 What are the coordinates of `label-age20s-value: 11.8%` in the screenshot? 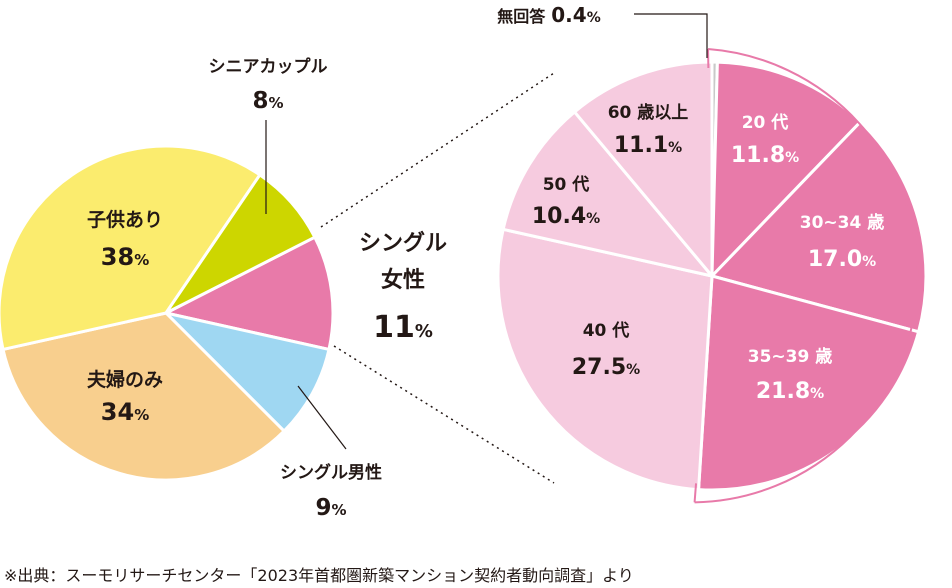 It's located at (765, 155).